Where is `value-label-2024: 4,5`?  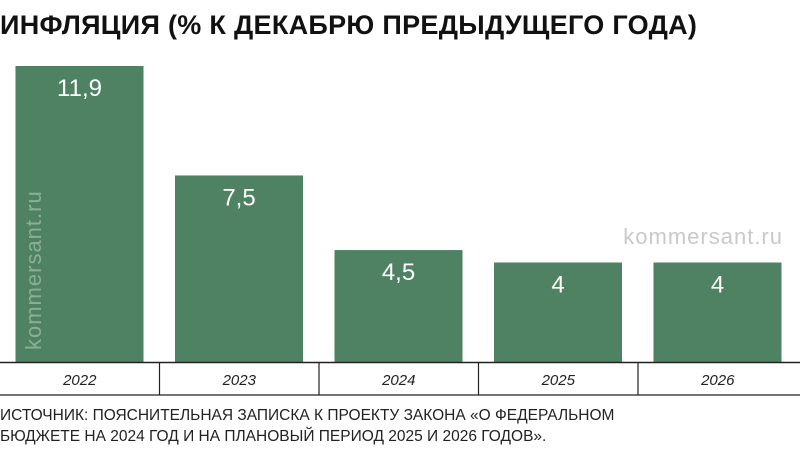 value-label-2024: 4,5 is located at coordinates (398, 272).